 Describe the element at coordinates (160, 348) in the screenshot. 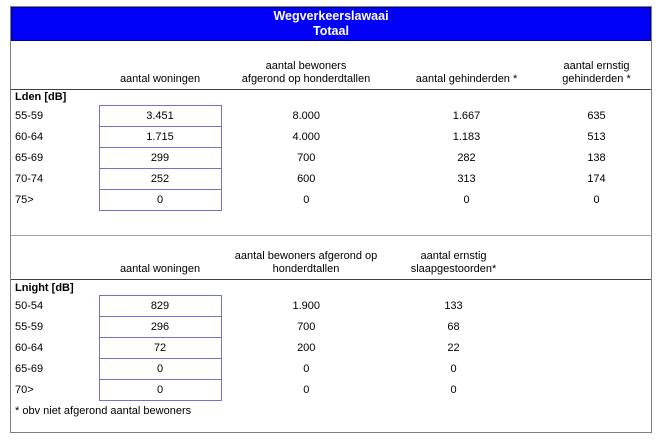

I see `input-cell-woningen: 72` at that location.